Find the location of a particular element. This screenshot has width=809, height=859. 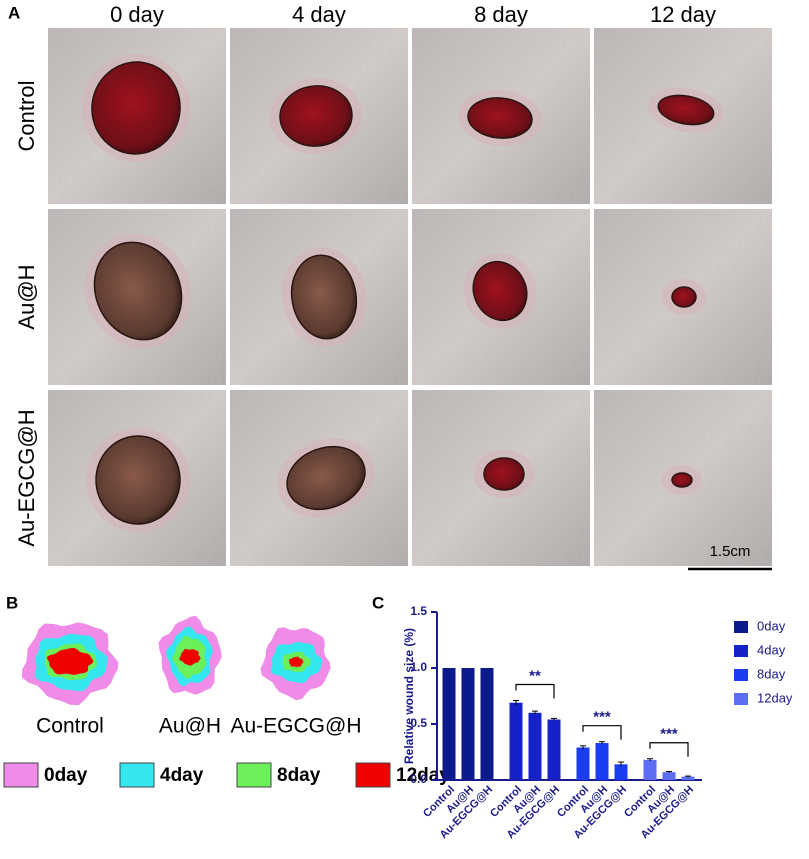

significance-label: ** is located at coordinates (535, 675).